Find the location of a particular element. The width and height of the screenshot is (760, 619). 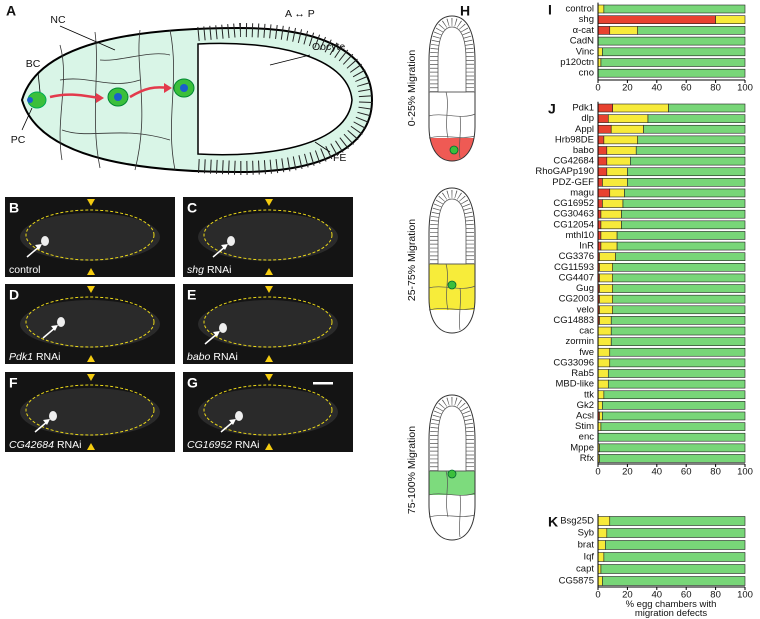

caption: shg RNAi is located at coordinates (209, 270).